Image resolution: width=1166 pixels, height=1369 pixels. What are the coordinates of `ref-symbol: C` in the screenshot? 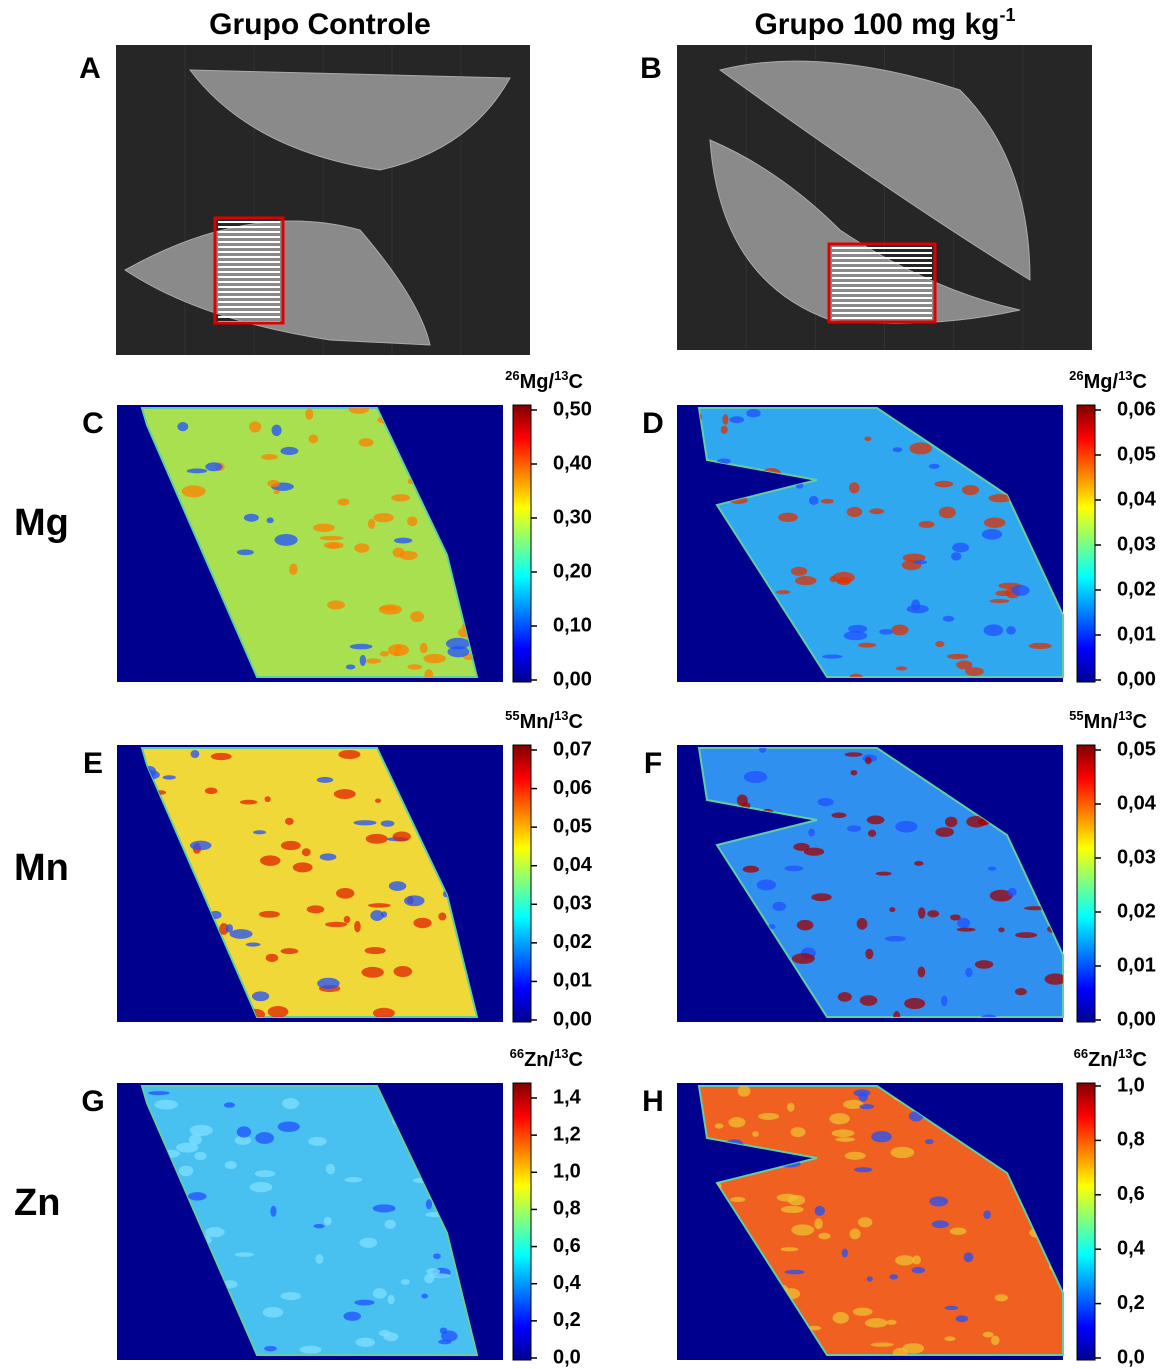 It's located at (1140, 1060).